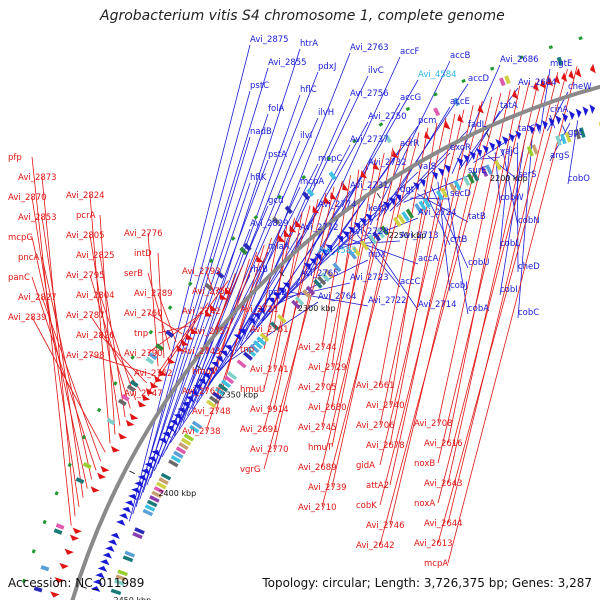 This screenshot has height=600, width=600. Describe the element at coordinates (369, 232) in the screenshot. I see `gene-label-forward: Avi_2728` at that location.